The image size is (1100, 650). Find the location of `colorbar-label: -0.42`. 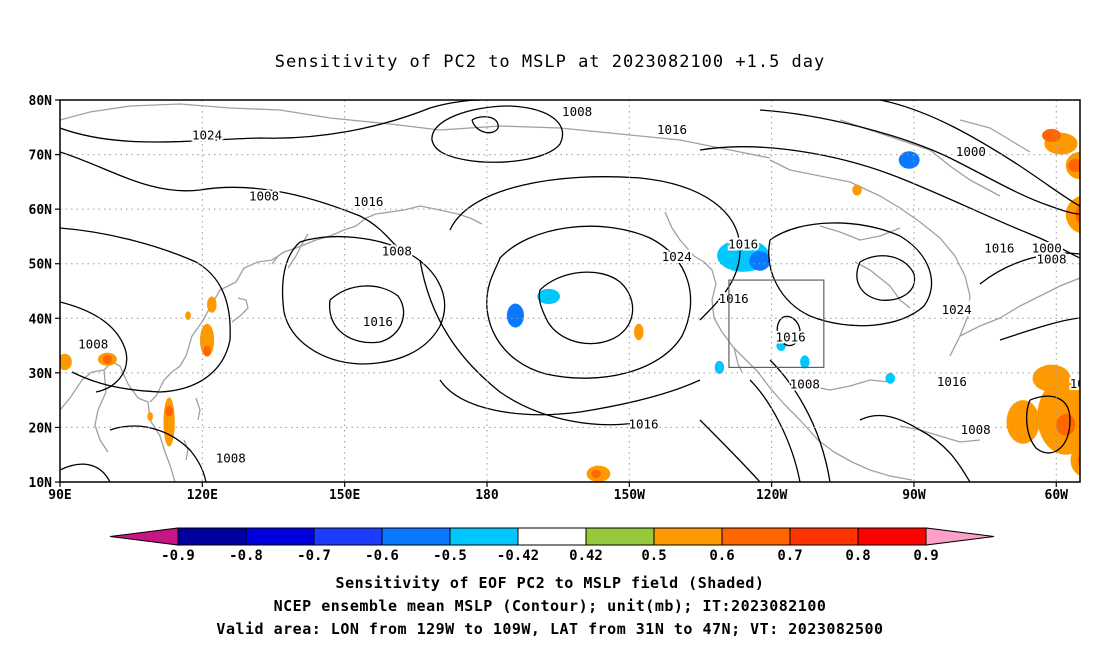

colorbar-label: -0.42 is located at coordinates (518, 556).